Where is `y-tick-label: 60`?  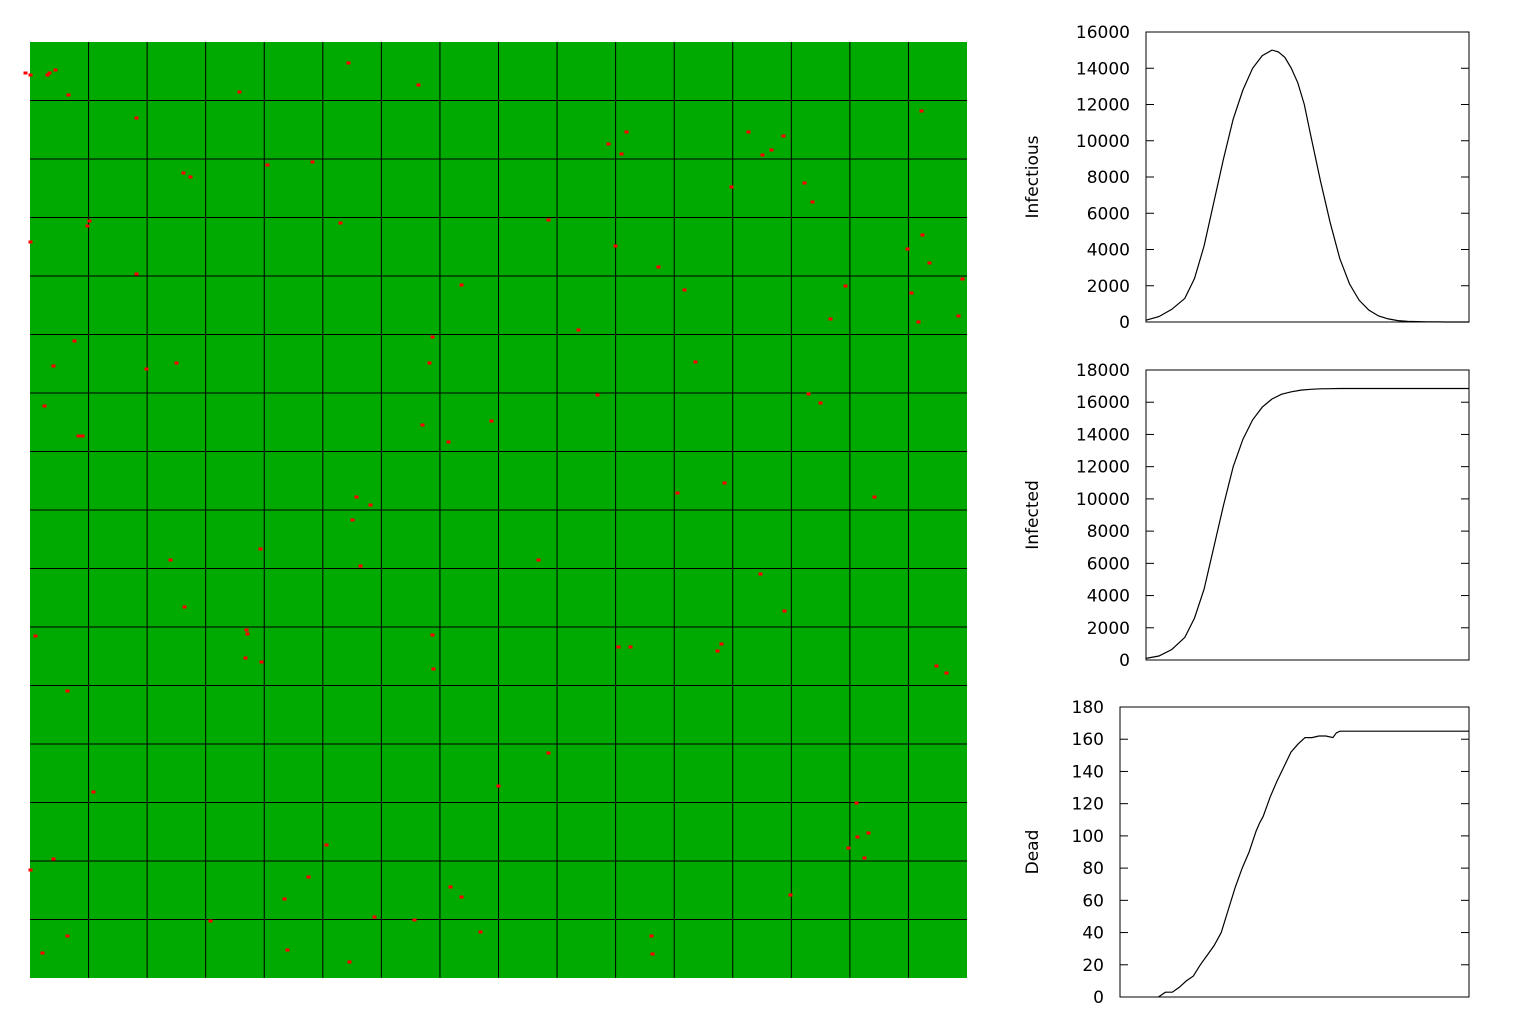
y-tick-label: 60 is located at coordinates (1093, 901).